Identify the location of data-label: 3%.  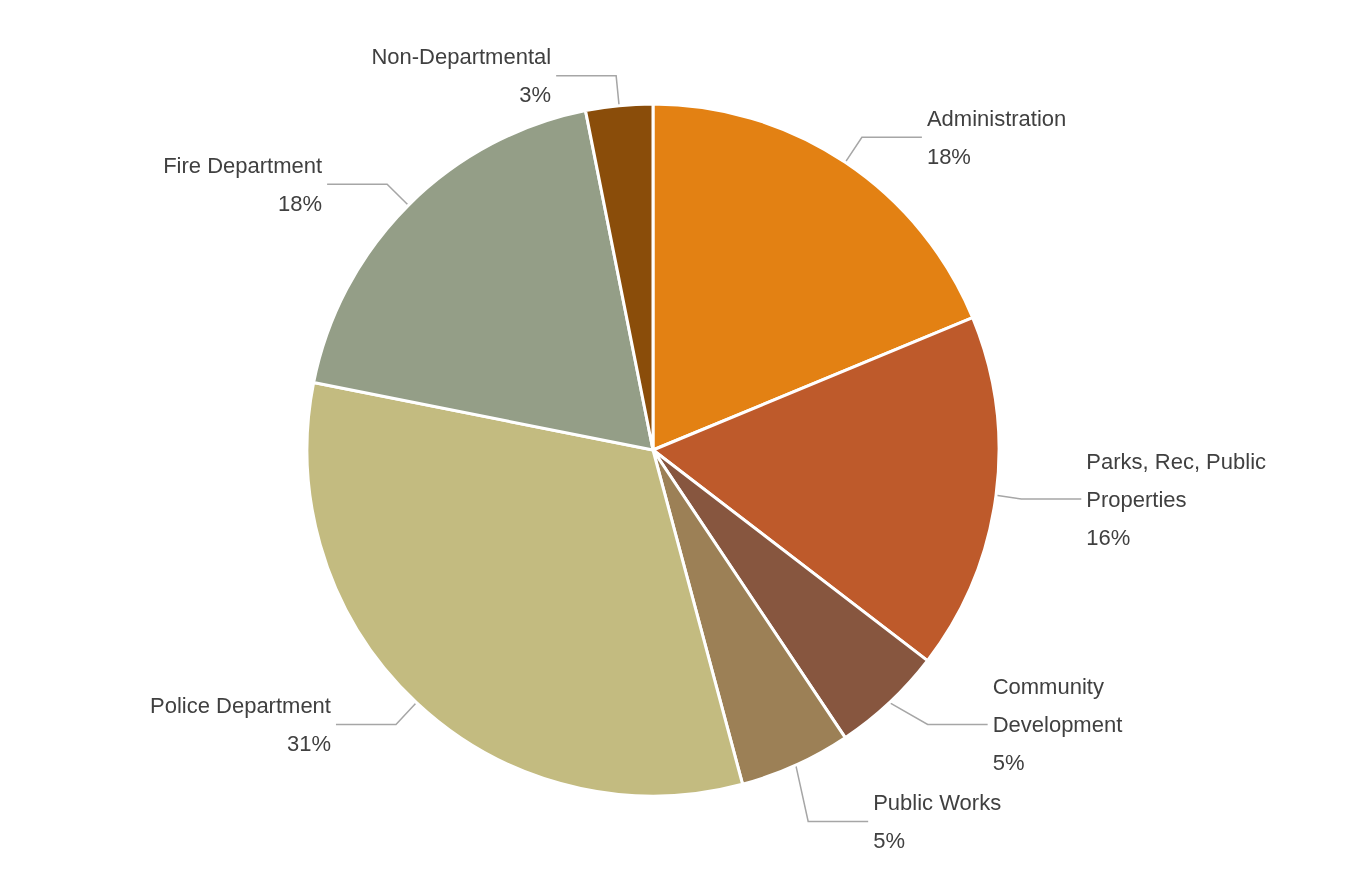
(535, 95).